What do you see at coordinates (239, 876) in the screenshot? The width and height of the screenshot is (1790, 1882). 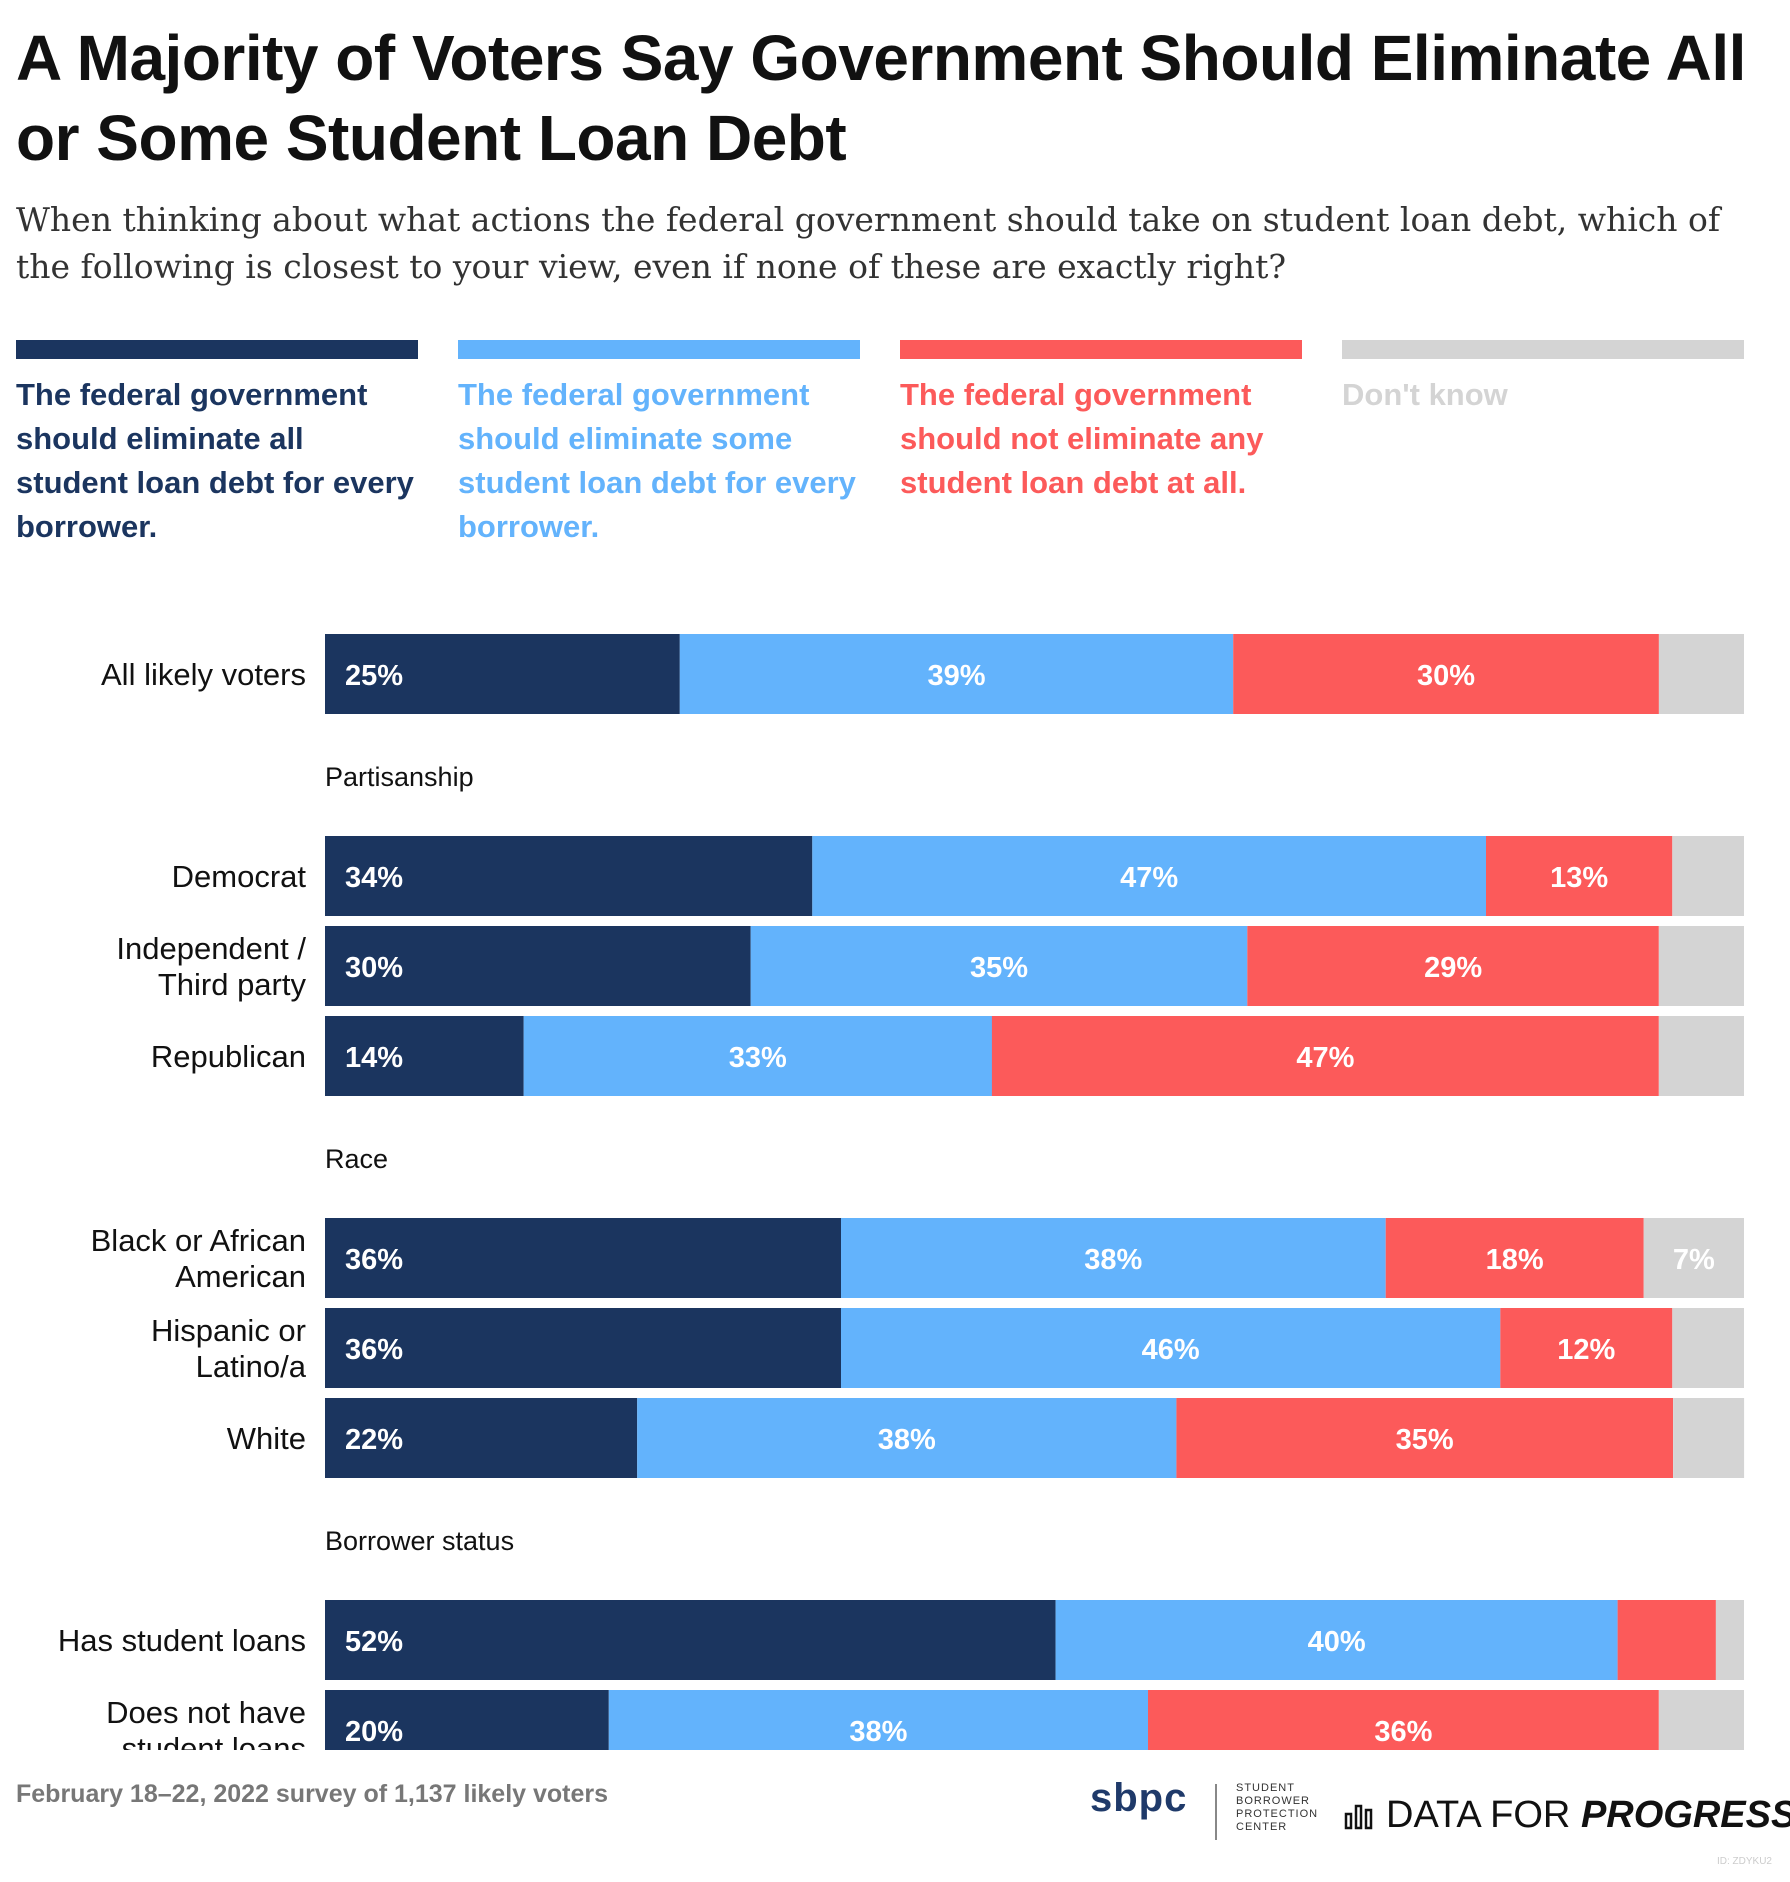 I see `row-label-democrat: Democrat` at bounding box center [239, 876].